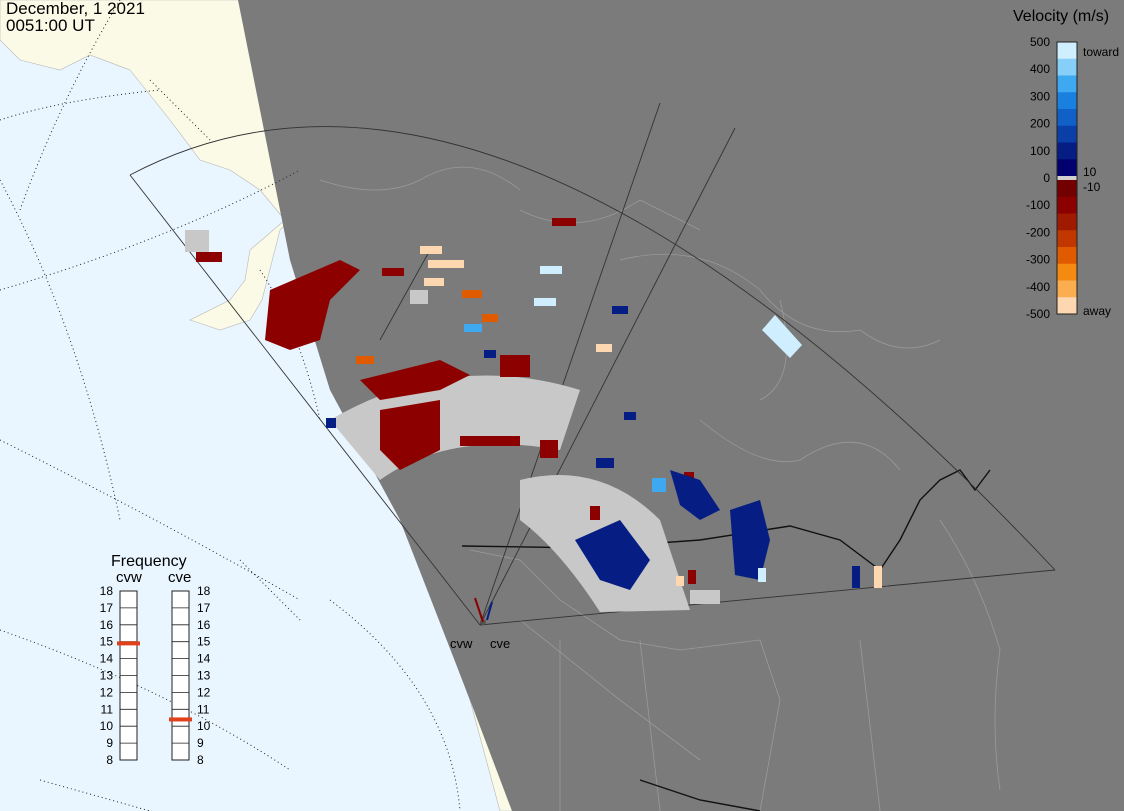 Image resolution: width=1124 pixels, height=811 pixels. What do you see at coordinates (1097, 311) in the screenshot?
I see `velocity-away-label: away` at bounding box center [1097, 311].